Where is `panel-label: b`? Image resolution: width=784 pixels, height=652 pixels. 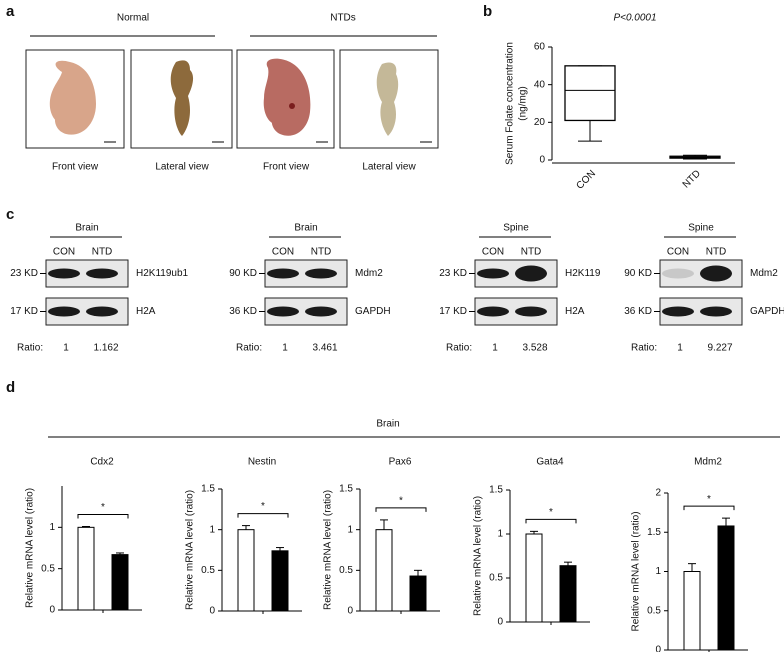 panel-label: b is located at coordinates (487, 11).